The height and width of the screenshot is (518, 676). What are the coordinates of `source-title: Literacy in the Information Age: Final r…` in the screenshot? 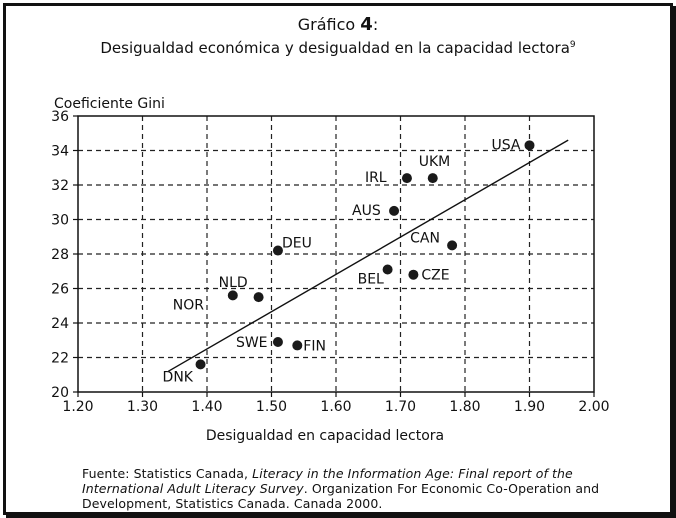 It's located at (327, 481).